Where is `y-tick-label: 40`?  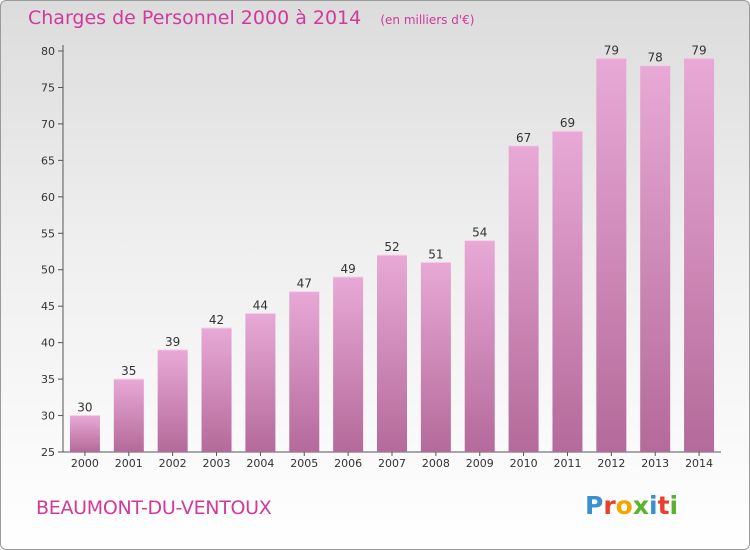 y-tick-label: 40 is located at coordinates (48, 343).